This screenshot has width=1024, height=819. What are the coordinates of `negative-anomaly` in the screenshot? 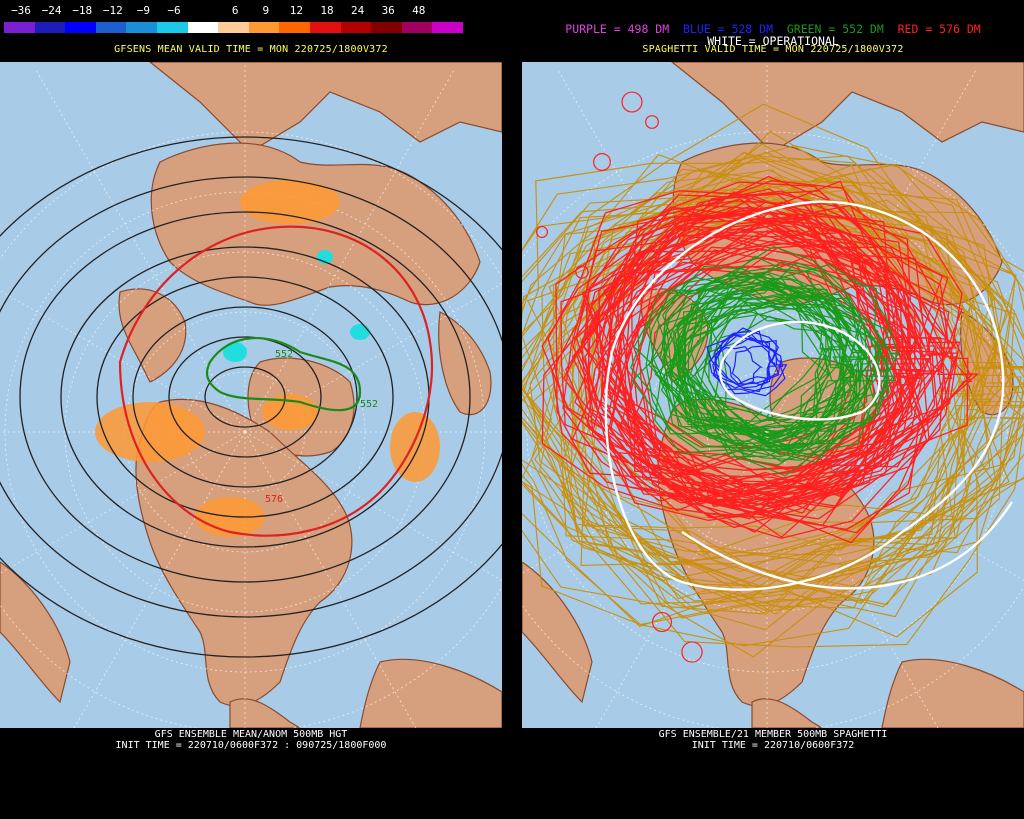 It's located at (360, 332).